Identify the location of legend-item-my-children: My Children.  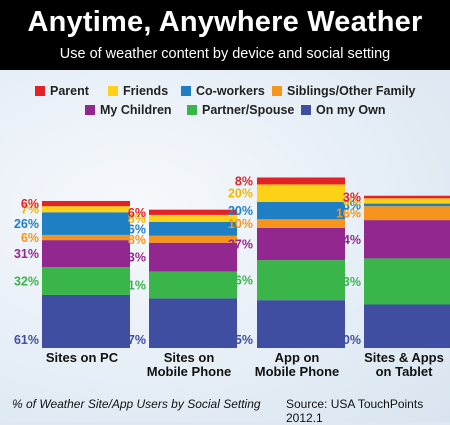
(128, 110).